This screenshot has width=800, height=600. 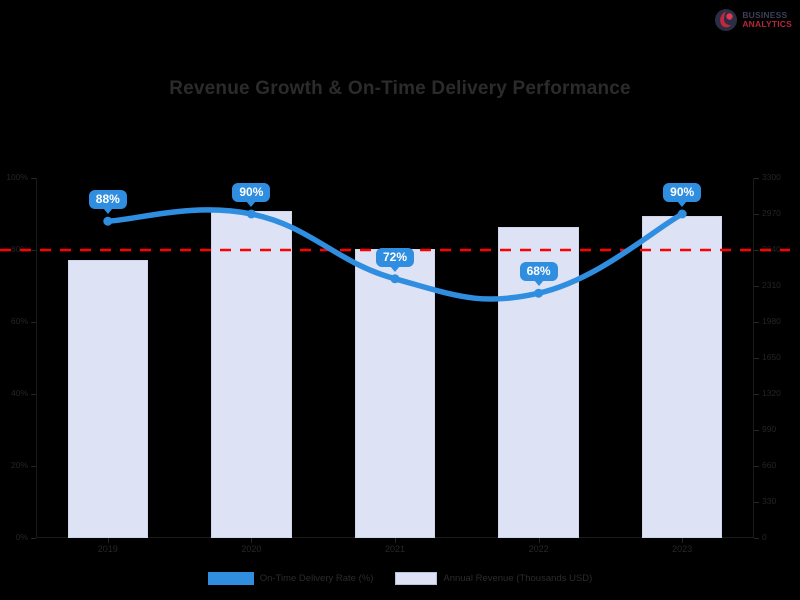 What do you see at coordinates (765, 15) in the screenshot?
I see `logo-line-1: BUSINESS` at bounding box center [765, 15].